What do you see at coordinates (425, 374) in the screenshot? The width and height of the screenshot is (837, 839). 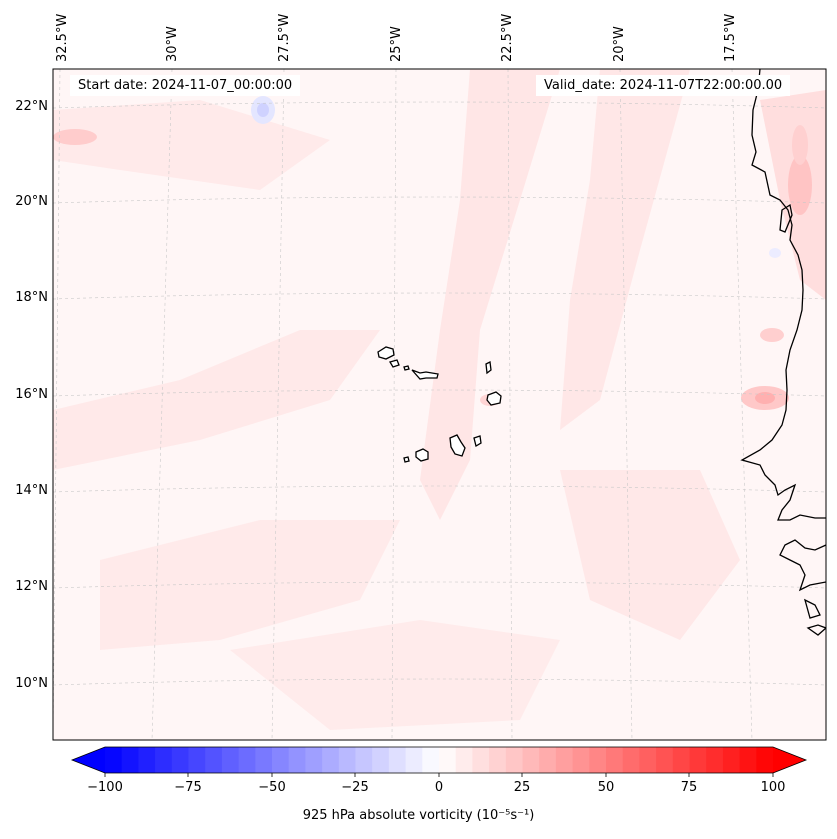 I see `island-sao-nicolau` at bounding box center [425, 374].